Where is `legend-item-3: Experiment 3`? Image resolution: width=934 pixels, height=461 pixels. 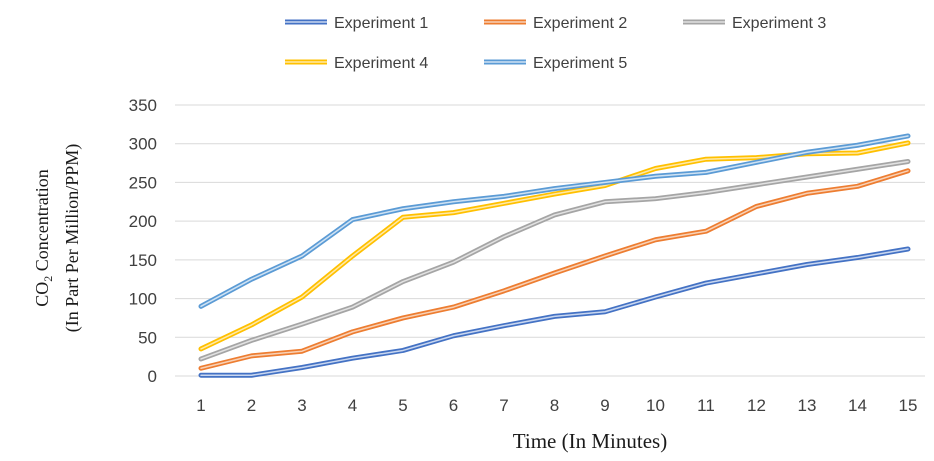
legend-item-3: Experiment 3 is located at coordinates (754, 23).